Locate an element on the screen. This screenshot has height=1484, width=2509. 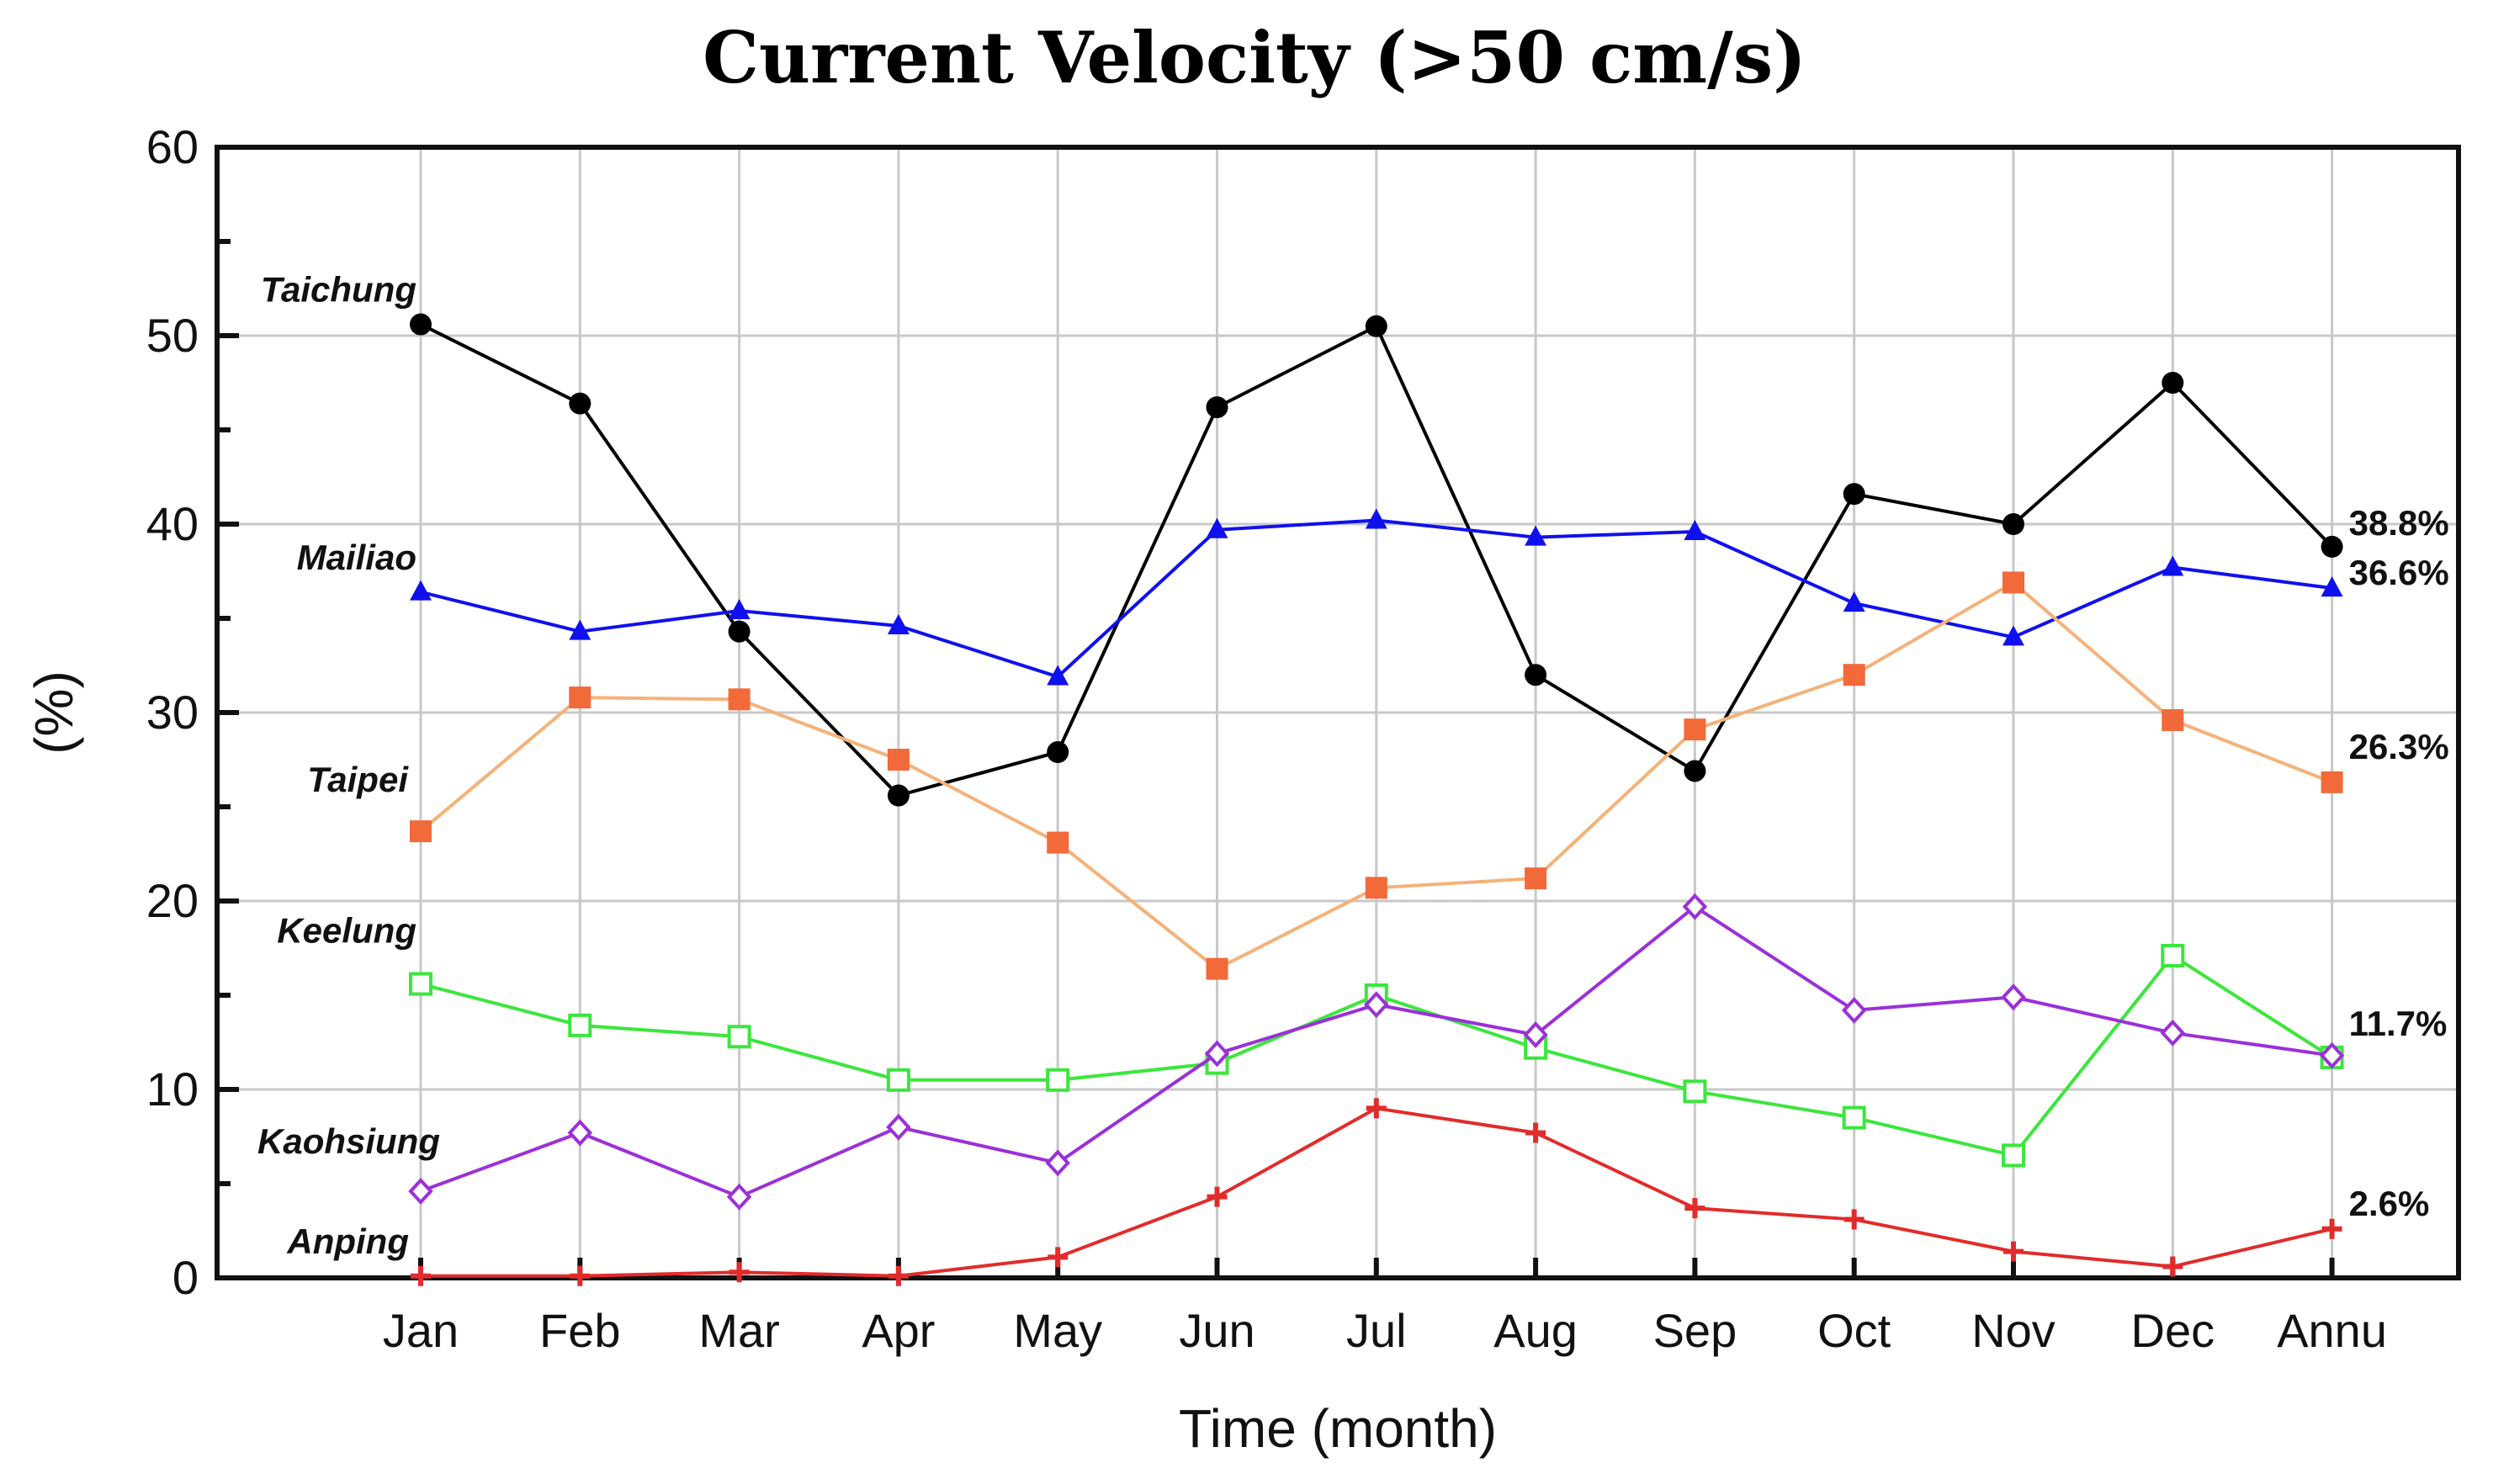
y-axis-label: (%) is located at coordinates (54, 712).